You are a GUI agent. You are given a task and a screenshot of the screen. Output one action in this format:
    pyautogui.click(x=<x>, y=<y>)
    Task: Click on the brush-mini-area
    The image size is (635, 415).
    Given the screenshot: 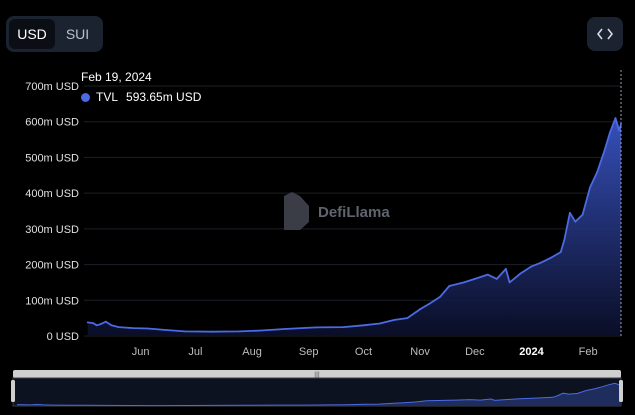 What is the action you would take?
    pyautogui.click(x=319, y=394)
    